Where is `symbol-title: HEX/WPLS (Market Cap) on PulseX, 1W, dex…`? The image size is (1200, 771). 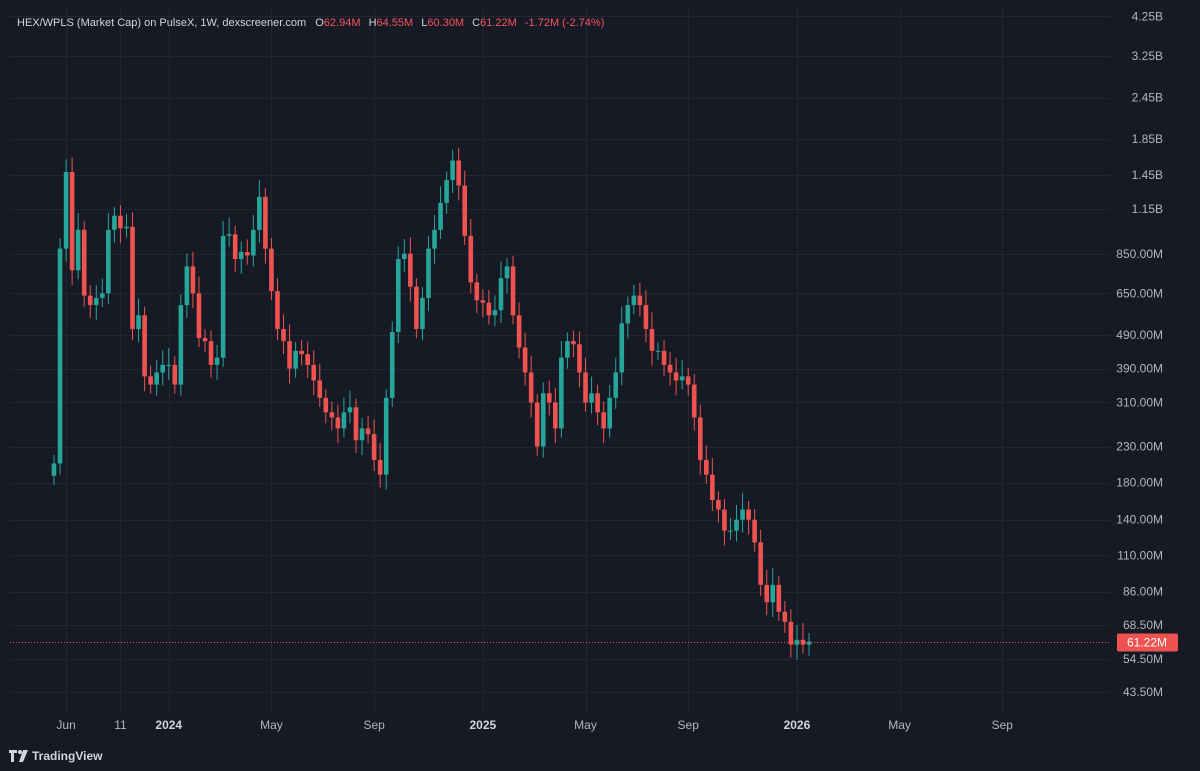 symbol-title: HEX/WPLS (Market Cap) on PulseX, 1W, dex… is located at coordinates (162, 23).